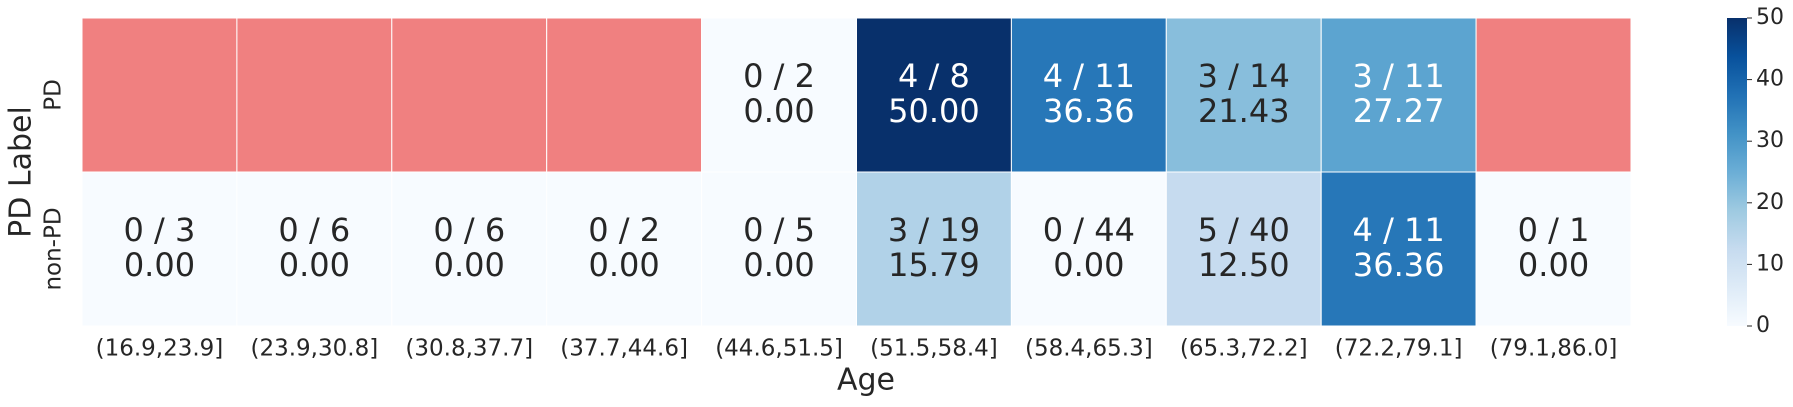  I want to click on colorbar-tick-label: 40, so click(1770, 79).